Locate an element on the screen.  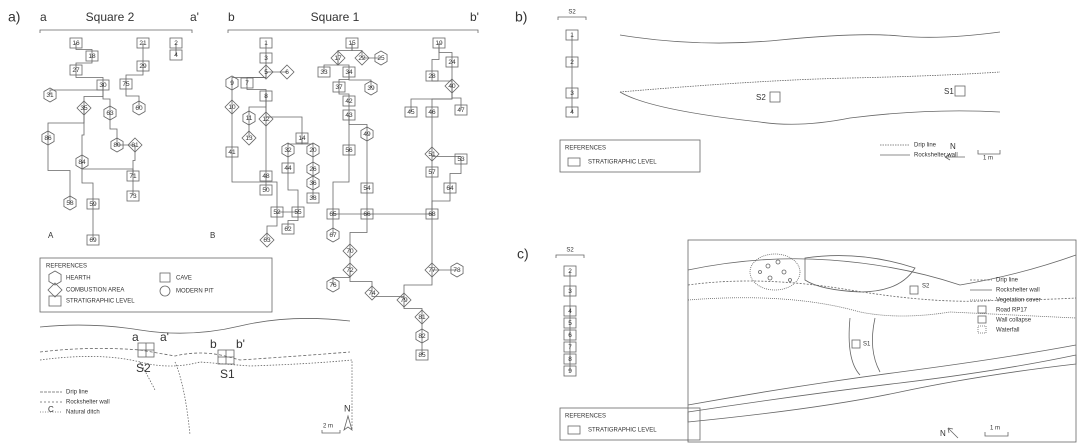
node-label: 44 is located at coordinates (288, 168).